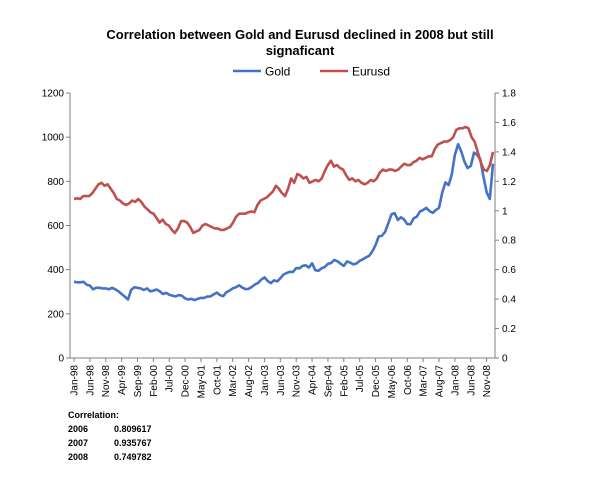  I want to click on right-axis-tick-label: 1, so click(505, 211).